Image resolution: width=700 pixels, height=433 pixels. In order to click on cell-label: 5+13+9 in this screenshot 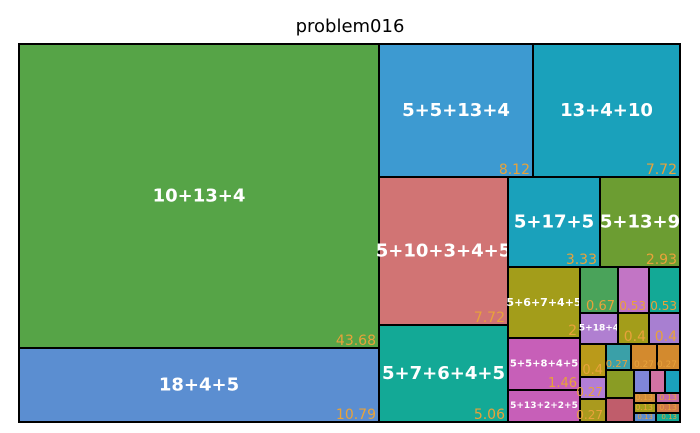, I will do `click(640, 222)`.